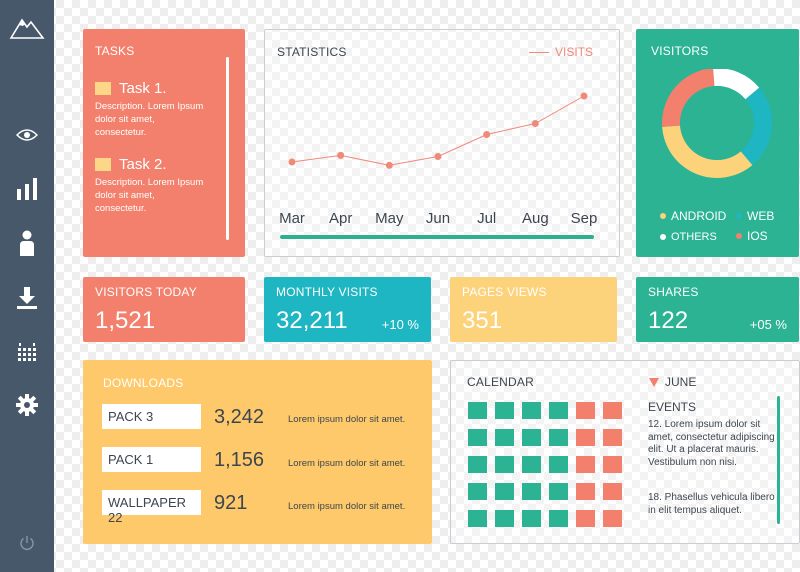 Image resolution: width=800 pixels, height=572 pixels. What do you see at coordinates (151, 507) in the screenshot?
I see `download-item-label: WALLPAPER 22` at bounding box center [151, 507].